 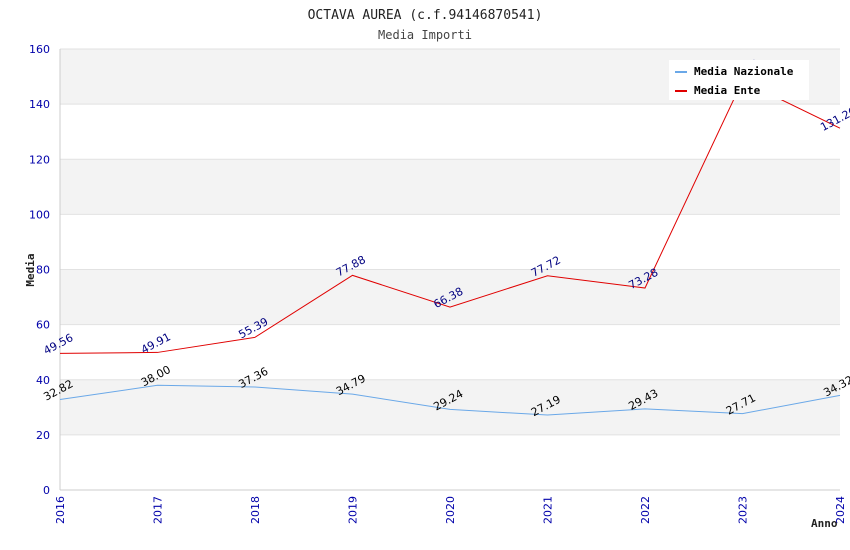 I want to click on x-tick-label: 2017, so click(x=158, y=510).